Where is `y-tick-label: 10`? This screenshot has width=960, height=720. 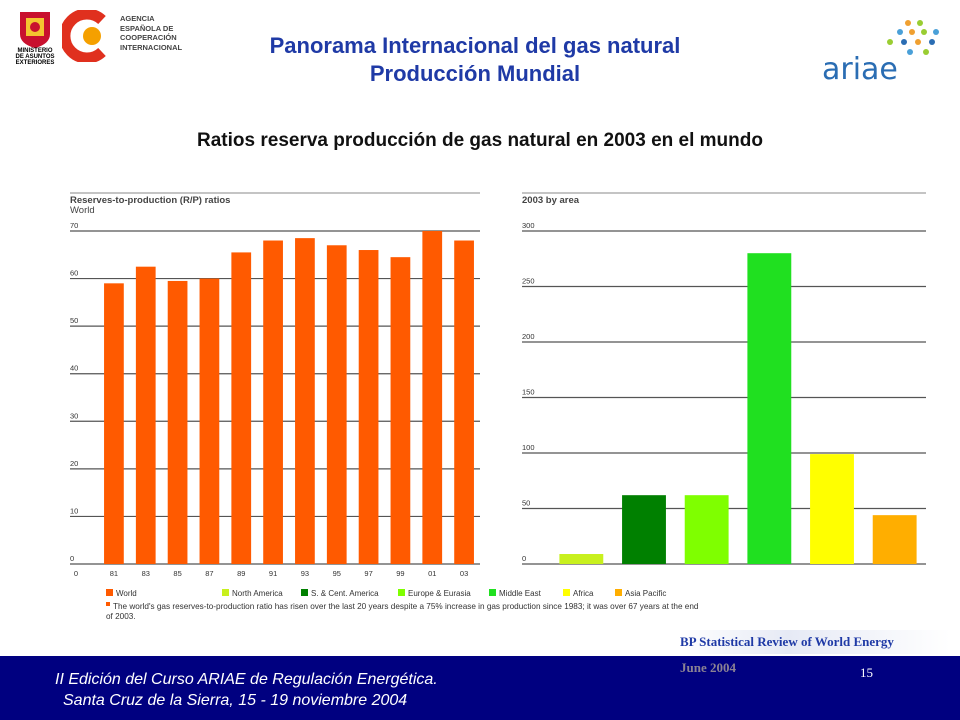
y-tick-label: 10 is located at coordinates (74, 510).